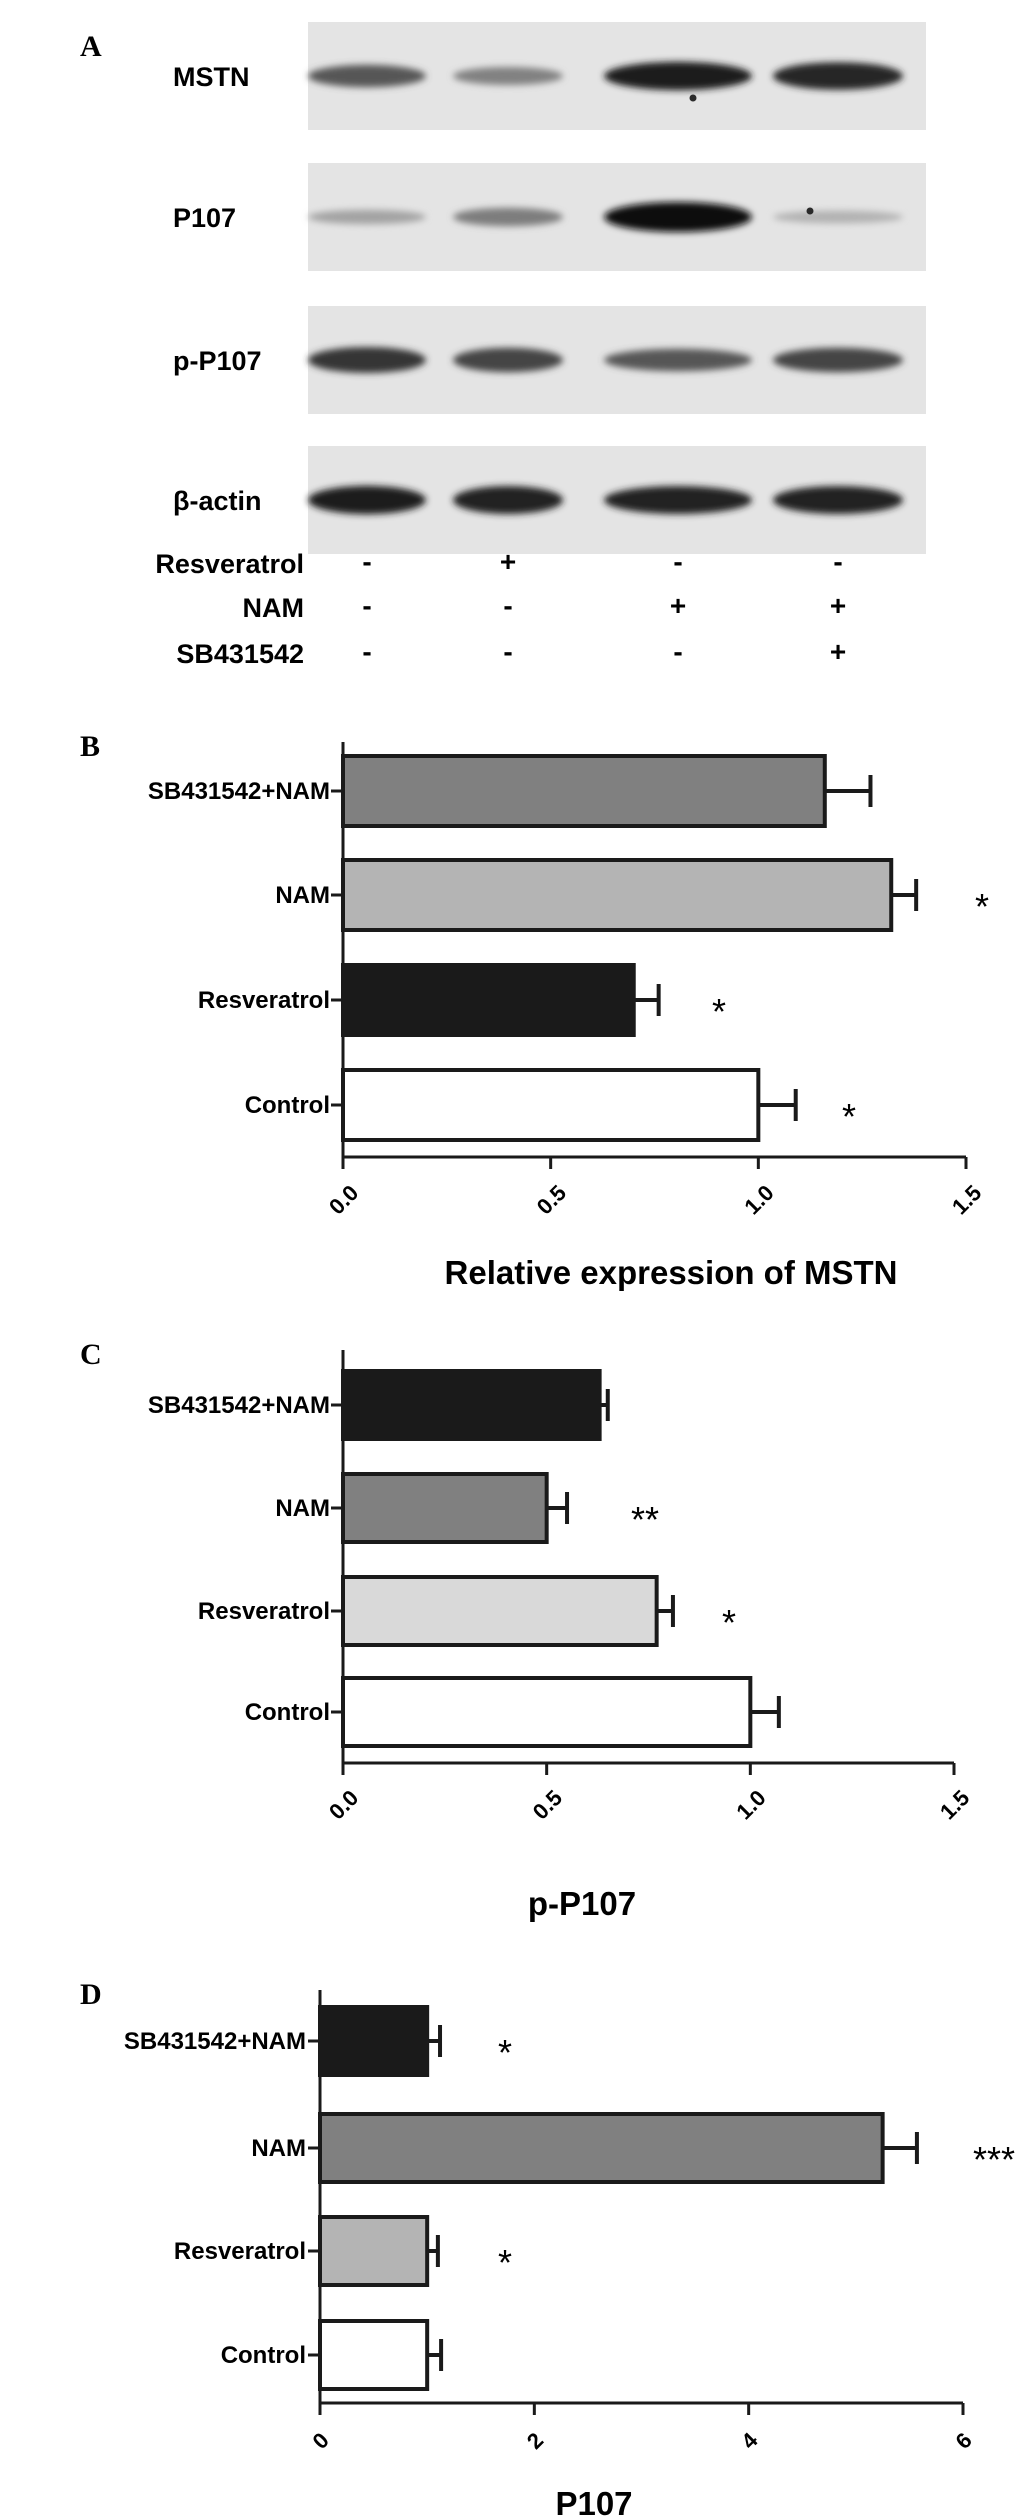 The image size is (1033, 2518). I want to click on blot-label-p107: P107, so click(204, 218).